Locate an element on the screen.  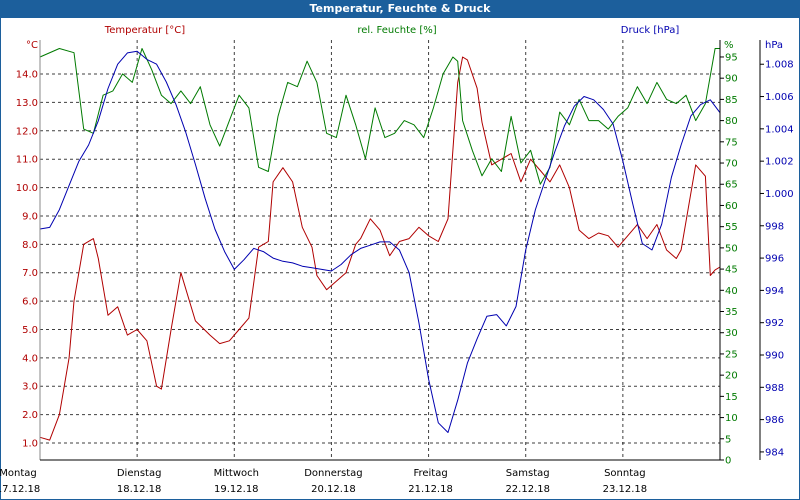
day-date-label: 23.12.18 is located at coordinates (625, 489).